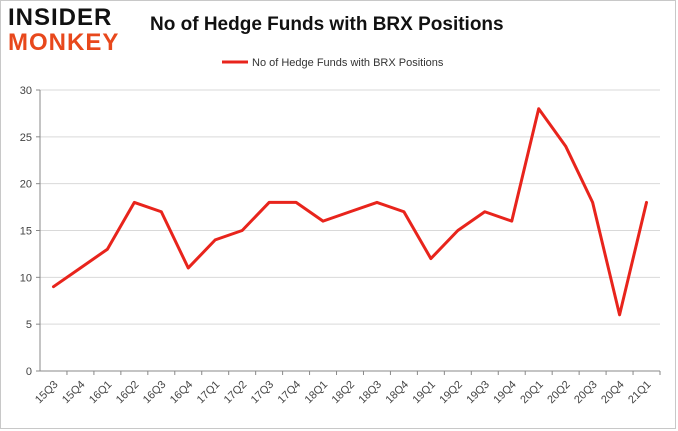  Describe the element at coordinates (613, 393) in the screenshot. I see `x-tick-label: 20Q4` at that location.